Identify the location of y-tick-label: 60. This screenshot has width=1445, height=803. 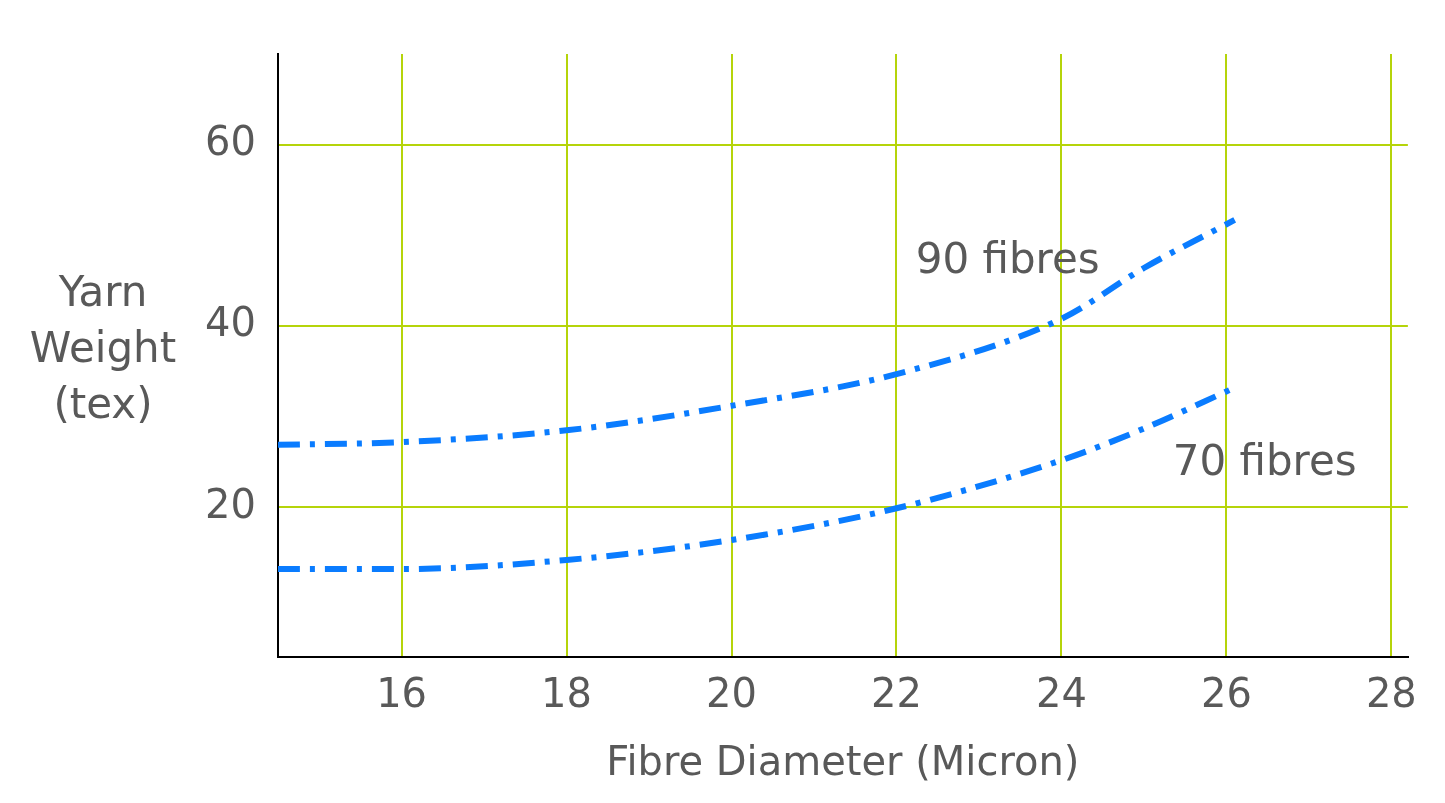
(230, 141).